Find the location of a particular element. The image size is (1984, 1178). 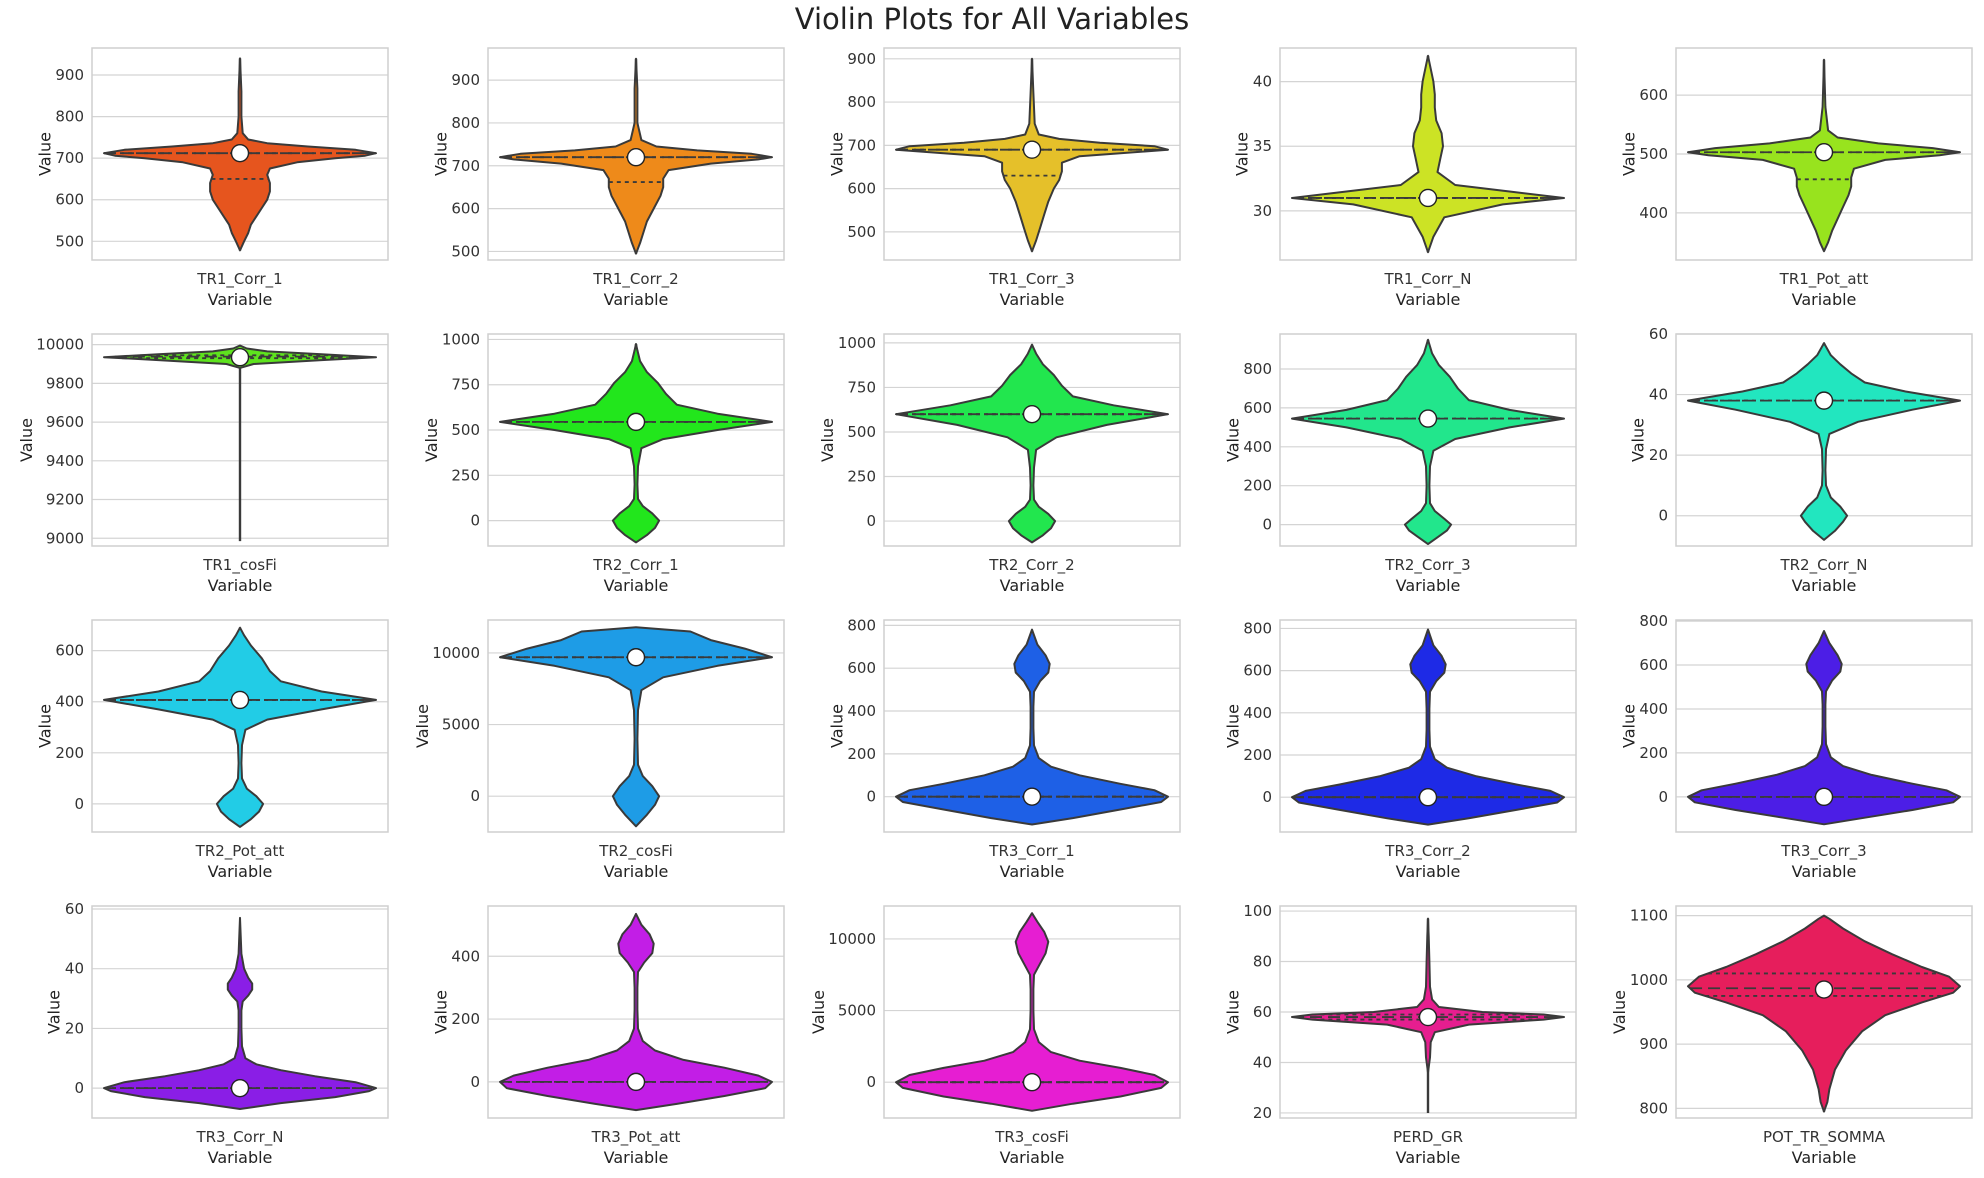

chart-0-xtick-label: TR1_Corr_1 is located at coordinates (239, 279).